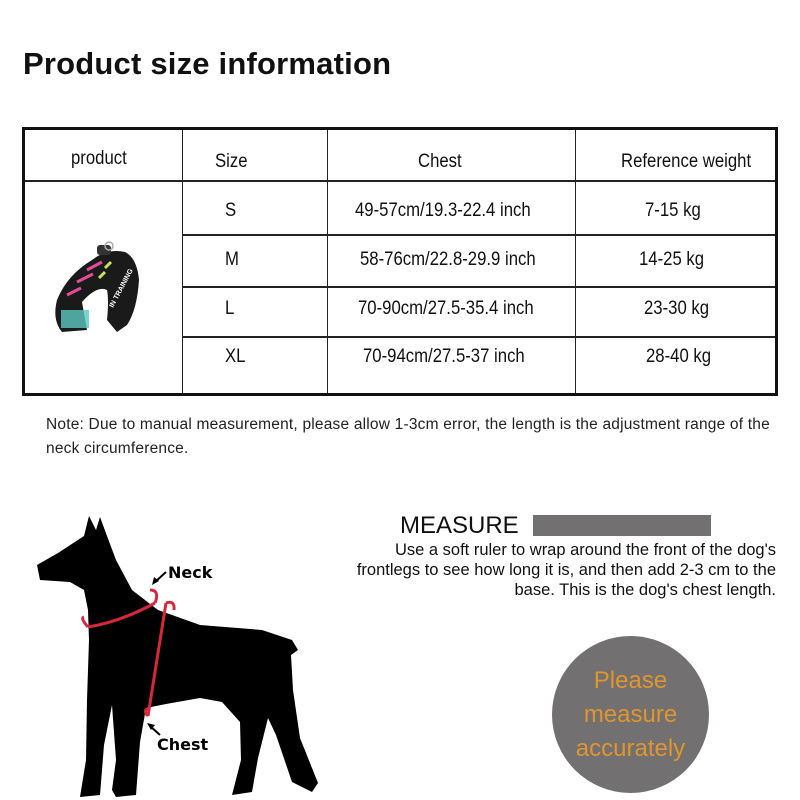 This screenshot has height=800, width=800. I want to click on strap-lines, so click(128, 653).